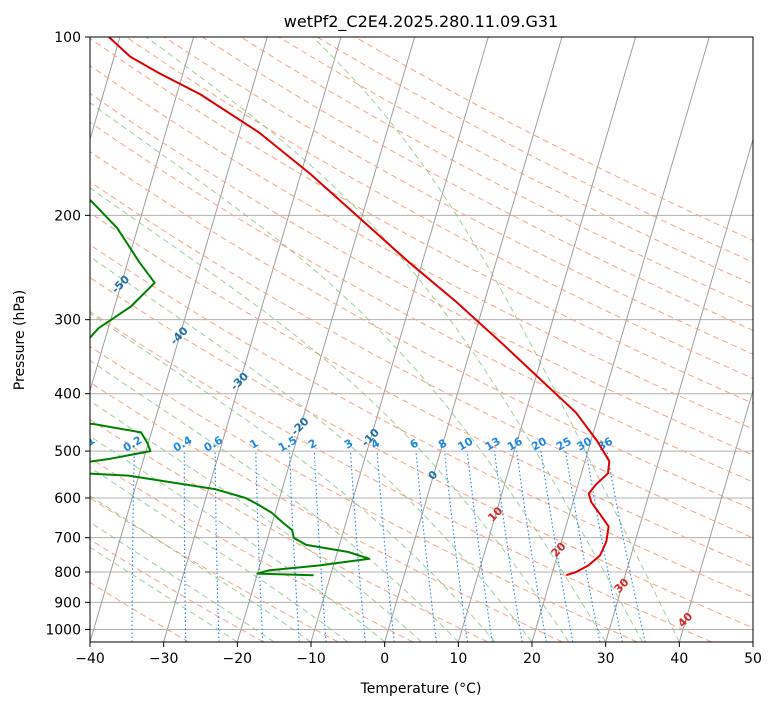 The width and height of the screenshot is (775, 708). Describe the element at coordinates (67, 452) in the screenshot. I see `y-tick-label: 500` at that location.